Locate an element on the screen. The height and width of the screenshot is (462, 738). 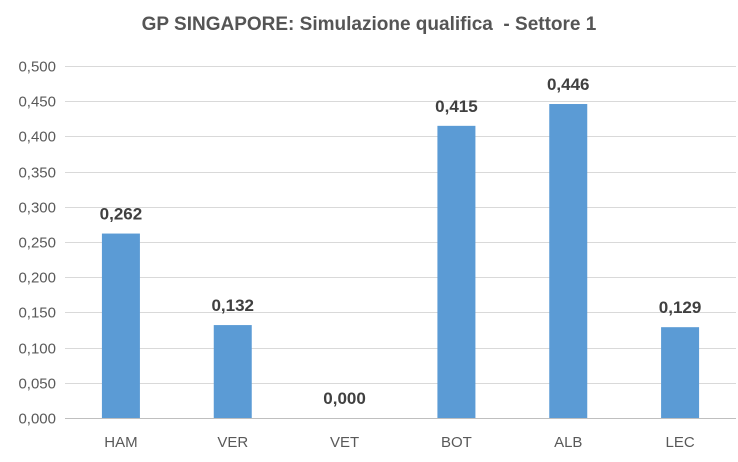
bar-ver is located at coordinates (232, 371).